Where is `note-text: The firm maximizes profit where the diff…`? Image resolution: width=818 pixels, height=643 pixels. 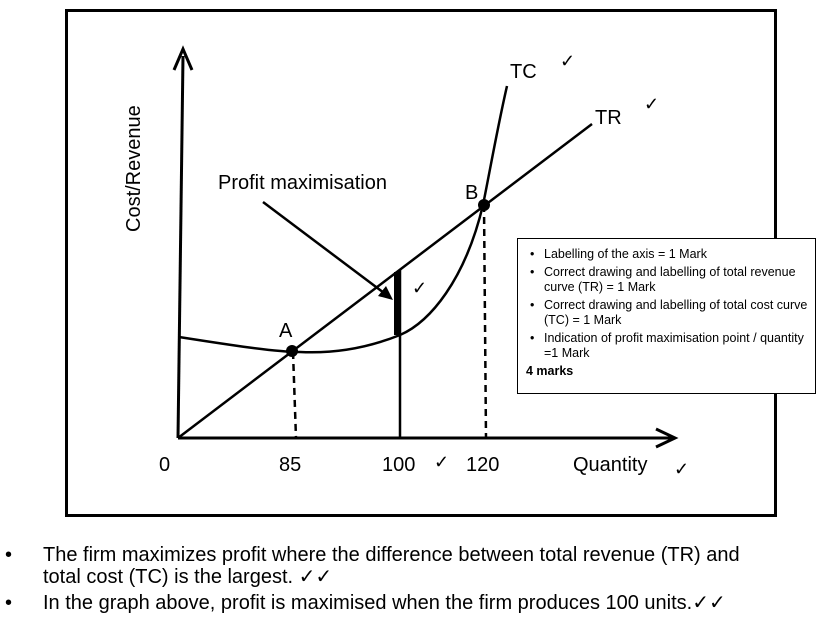 note-text: The firm maximizes profit where the diff… is located at coordinates (391, 566).